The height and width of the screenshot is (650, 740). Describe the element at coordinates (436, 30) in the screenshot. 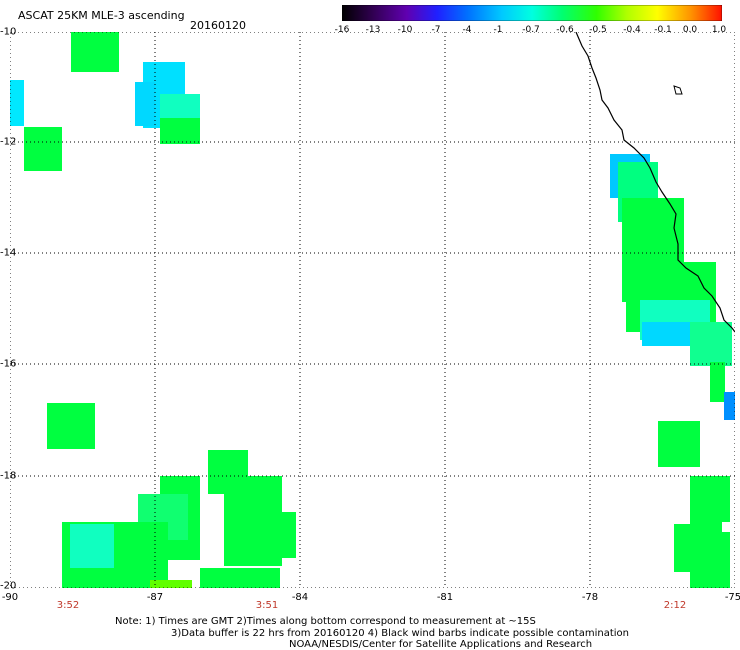

I see `colorbar-label: -7` at that location.